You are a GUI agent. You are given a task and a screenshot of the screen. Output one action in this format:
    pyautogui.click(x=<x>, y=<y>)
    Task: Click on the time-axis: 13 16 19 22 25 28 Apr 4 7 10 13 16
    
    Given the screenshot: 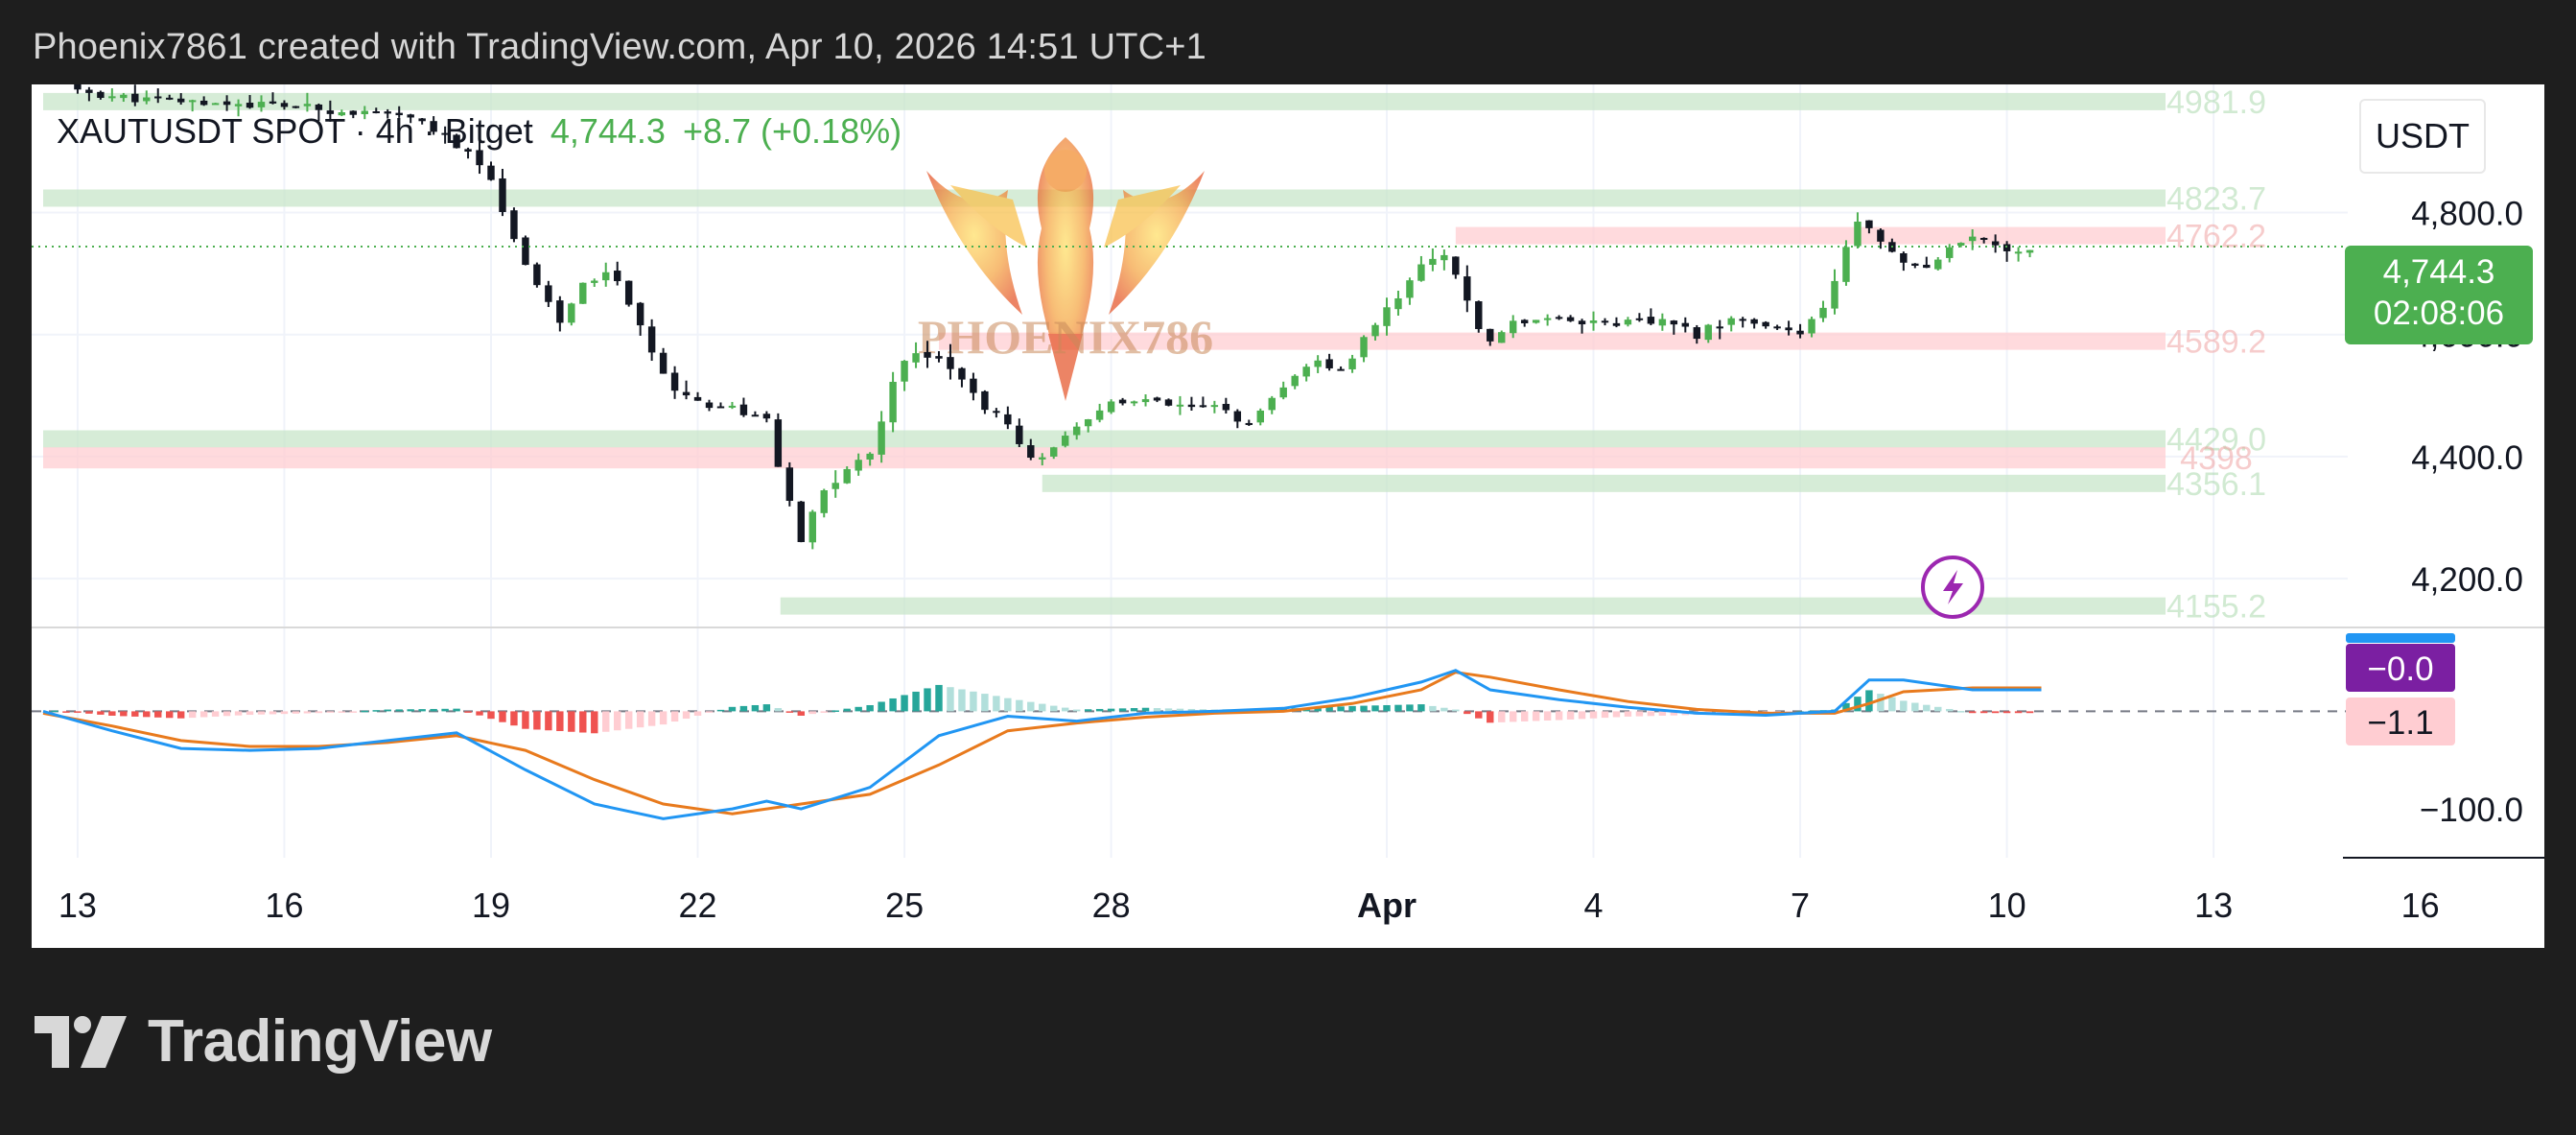 What is the action you would take?
    pyautogui.click(x=1249, y=905)
    